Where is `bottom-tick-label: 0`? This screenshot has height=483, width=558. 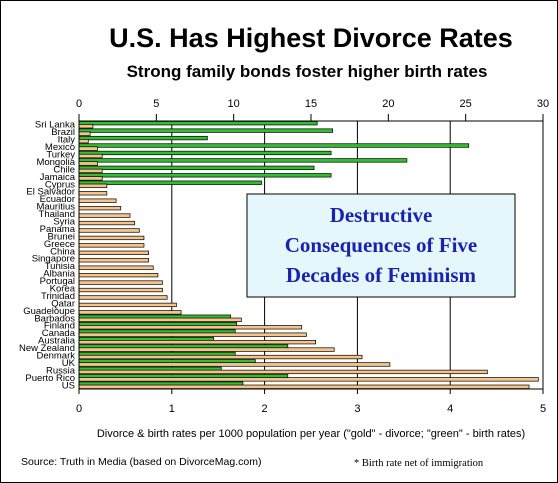
bottom-tick-label: 0 is located at coordinates (79, 409).